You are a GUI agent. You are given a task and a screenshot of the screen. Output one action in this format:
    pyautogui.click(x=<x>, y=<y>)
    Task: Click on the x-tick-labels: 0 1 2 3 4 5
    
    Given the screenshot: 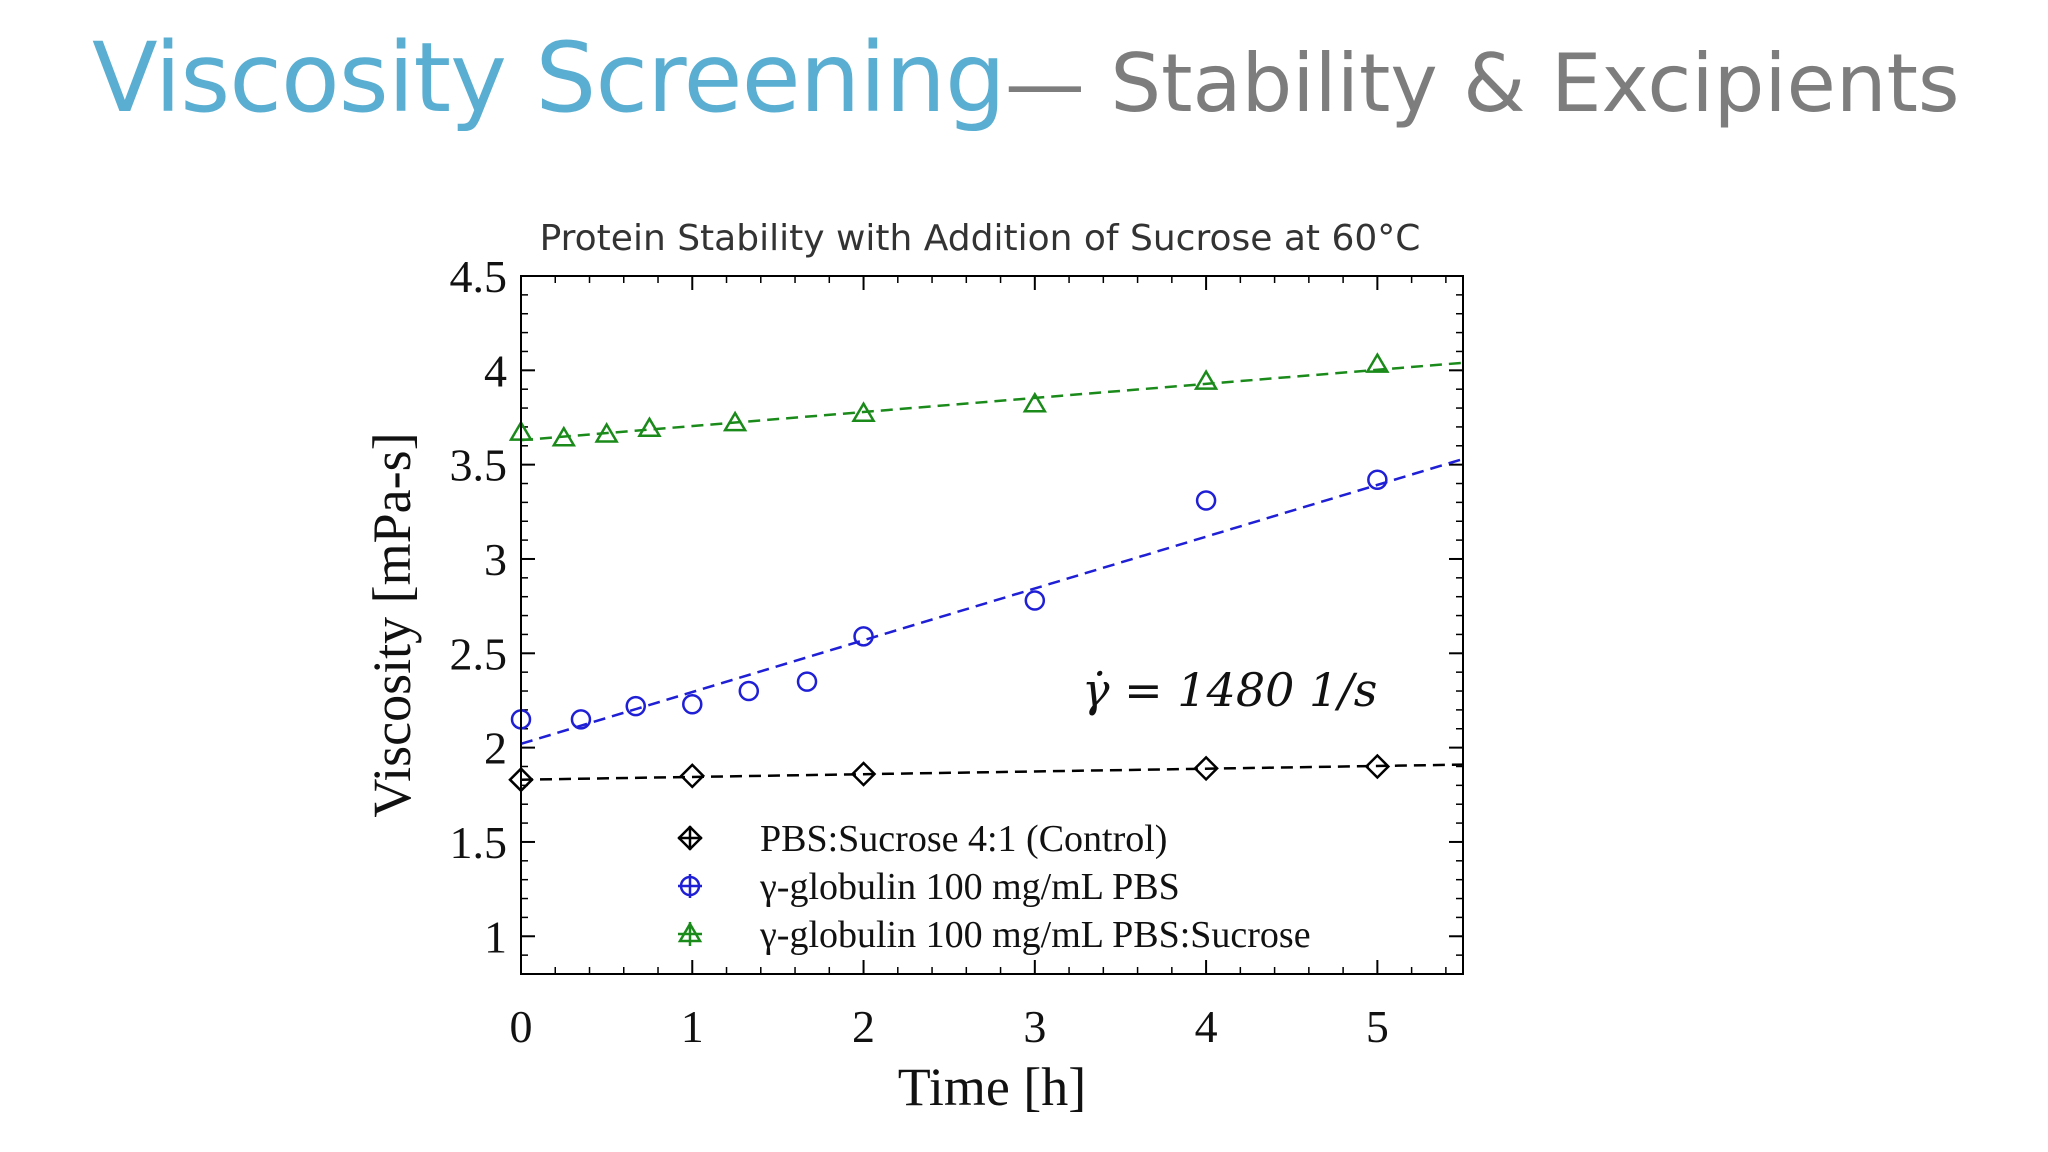 What is the action you would take?
    pyautogui.click(x=949, y=1026)
    